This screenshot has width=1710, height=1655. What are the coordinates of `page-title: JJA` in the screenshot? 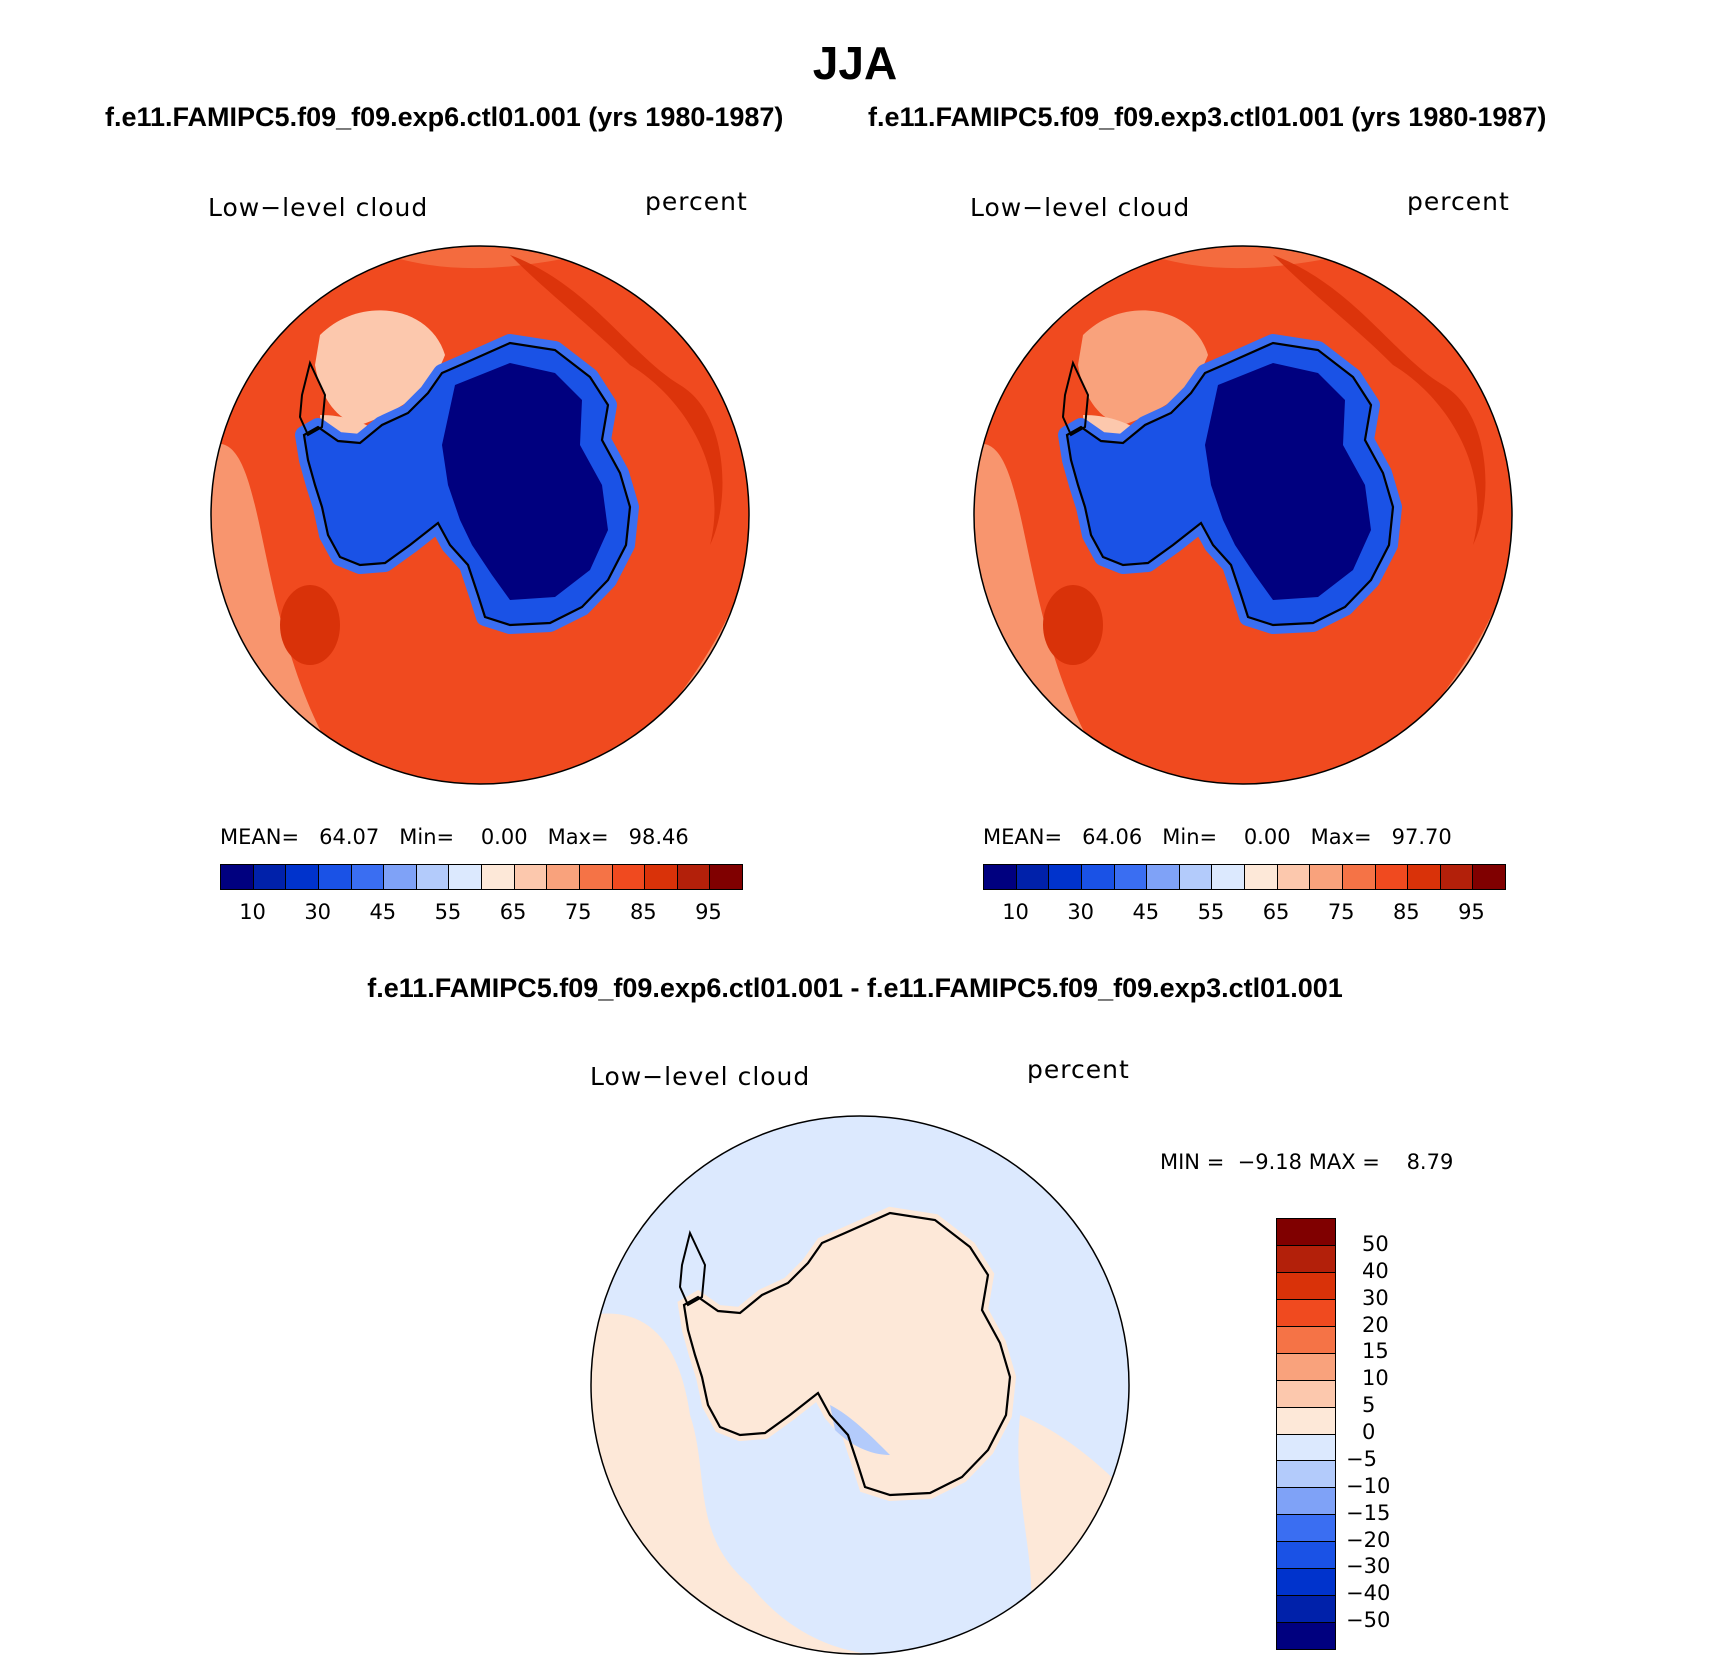 It's located at (855, 63).